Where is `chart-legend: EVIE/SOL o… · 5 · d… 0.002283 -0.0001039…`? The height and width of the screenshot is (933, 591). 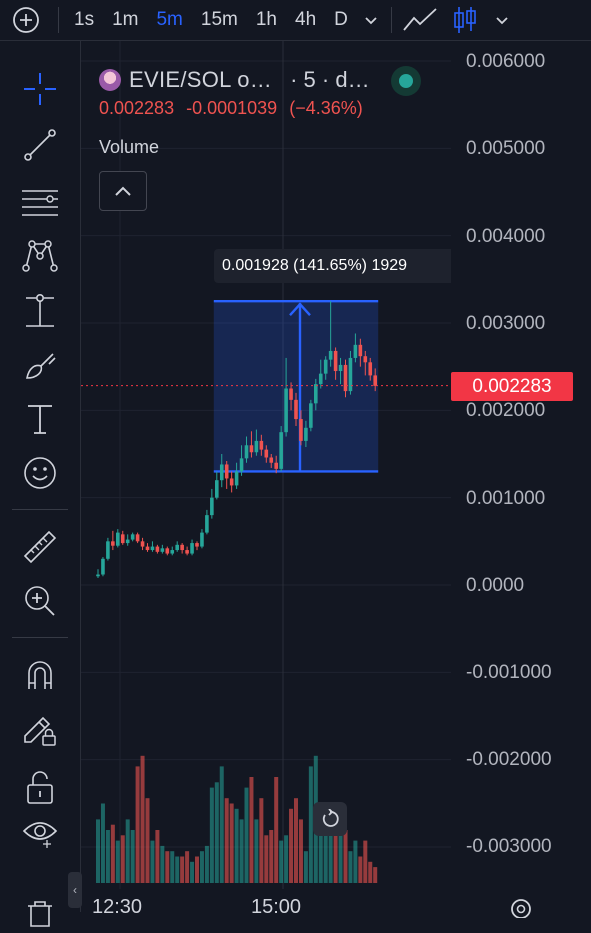 chart-legend: EVIE/SOL o… · 5 · d… 0.002283 -0.0001039… is located at coordinates (260, 92).